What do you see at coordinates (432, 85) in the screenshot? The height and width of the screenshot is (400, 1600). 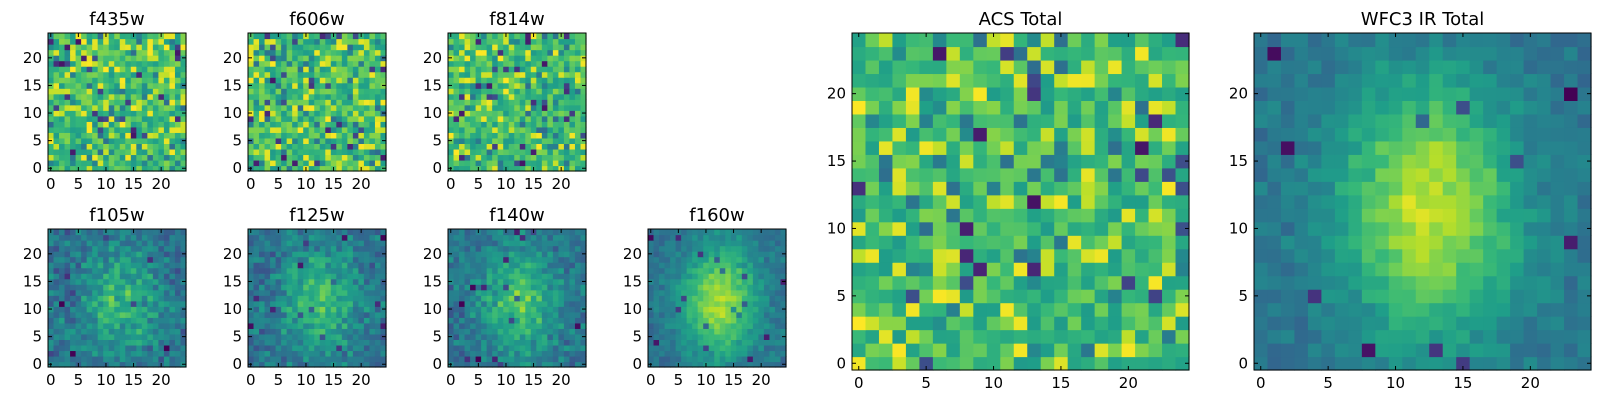 I see `y-tick-label: 15` at bounding box center [432, 85].